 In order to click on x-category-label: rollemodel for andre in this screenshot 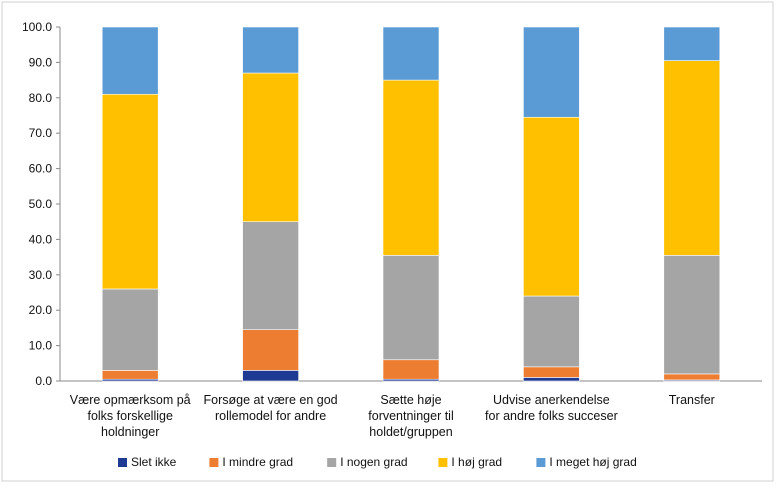, I will do `click(270, 416)`.